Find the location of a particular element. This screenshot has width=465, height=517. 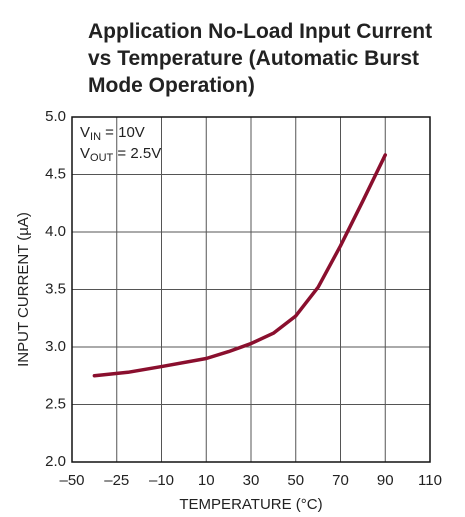

x-tick-label: 110 is located at coordinates (430, 480).